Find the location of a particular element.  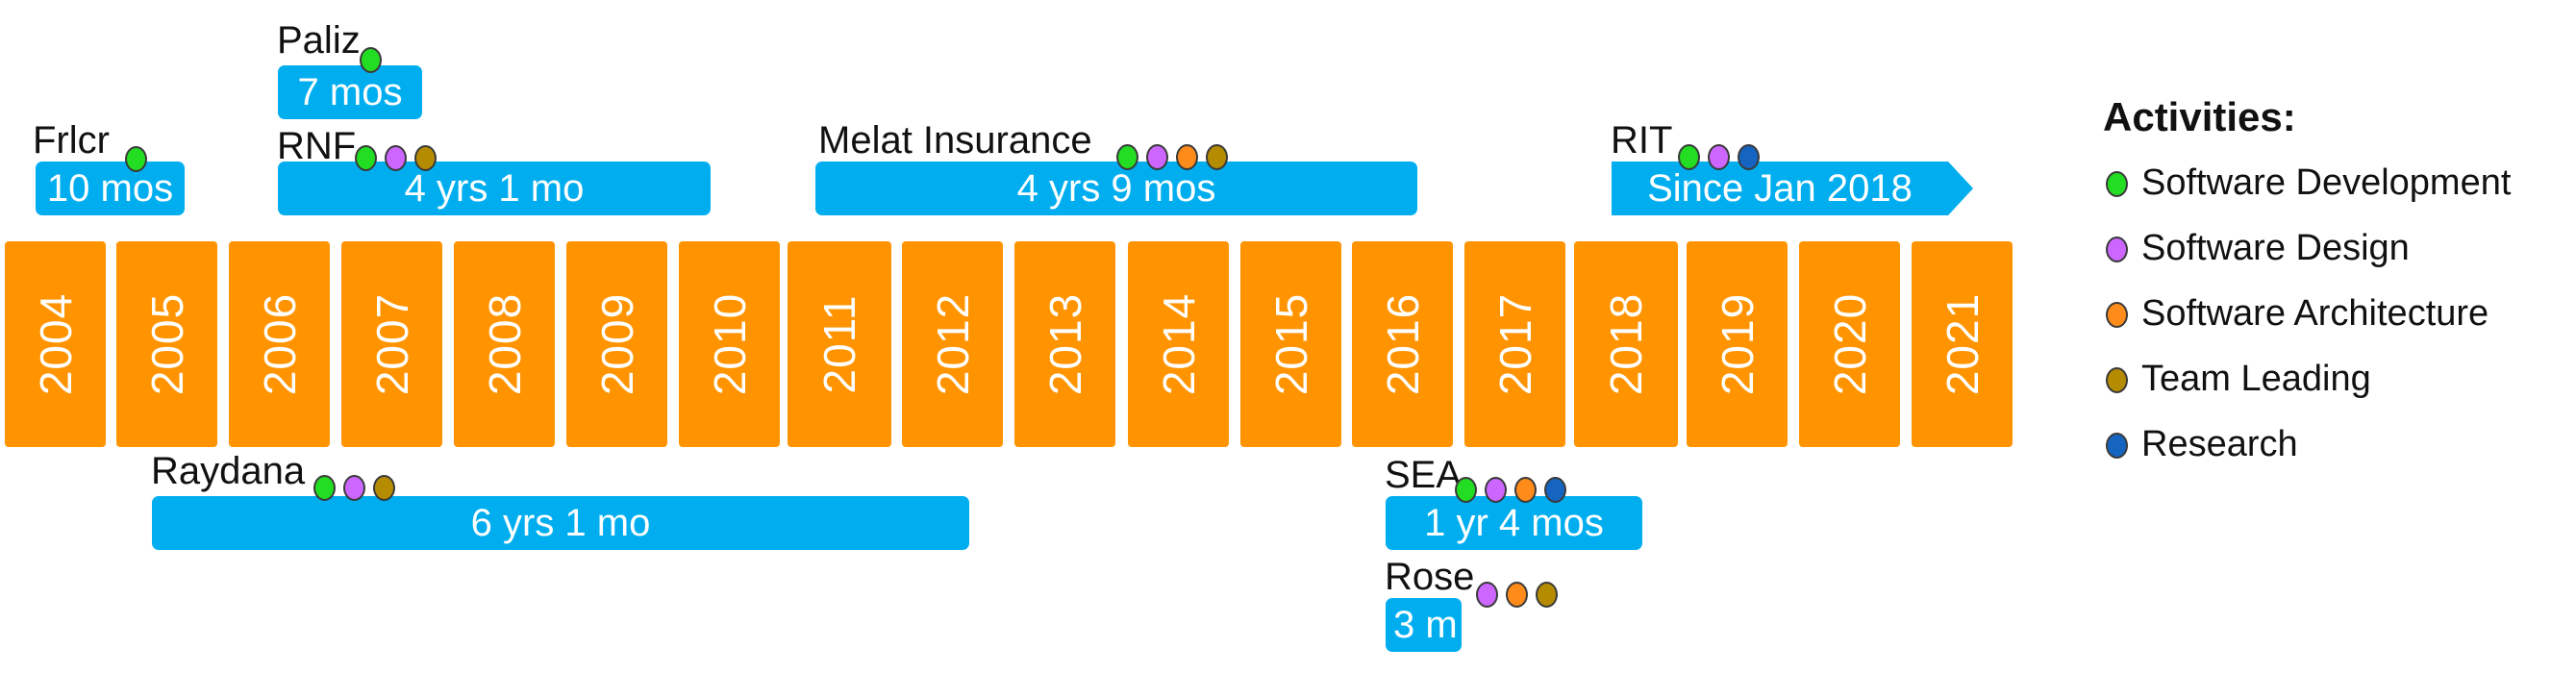

job-name-melat-insurance: Melat Insurance is located at coordinates (955, 140).